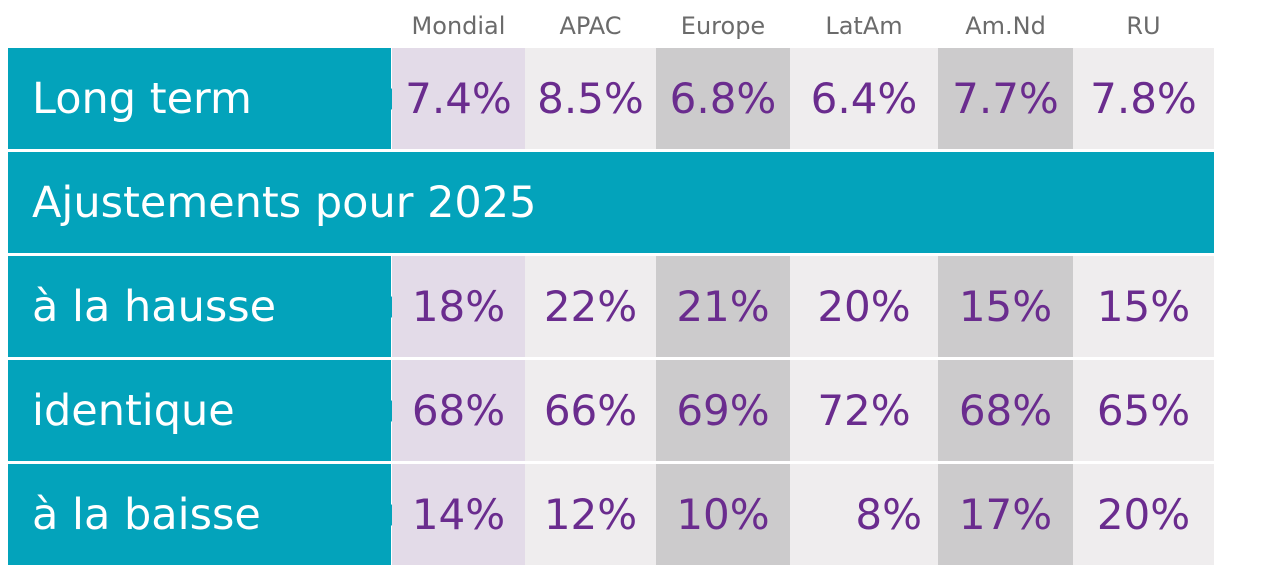 This screenshot has width=1280, height=565. Describe the element at coordinates (154, 306) in the screenshot. I see `row-label-text: à la hausse` at that location.